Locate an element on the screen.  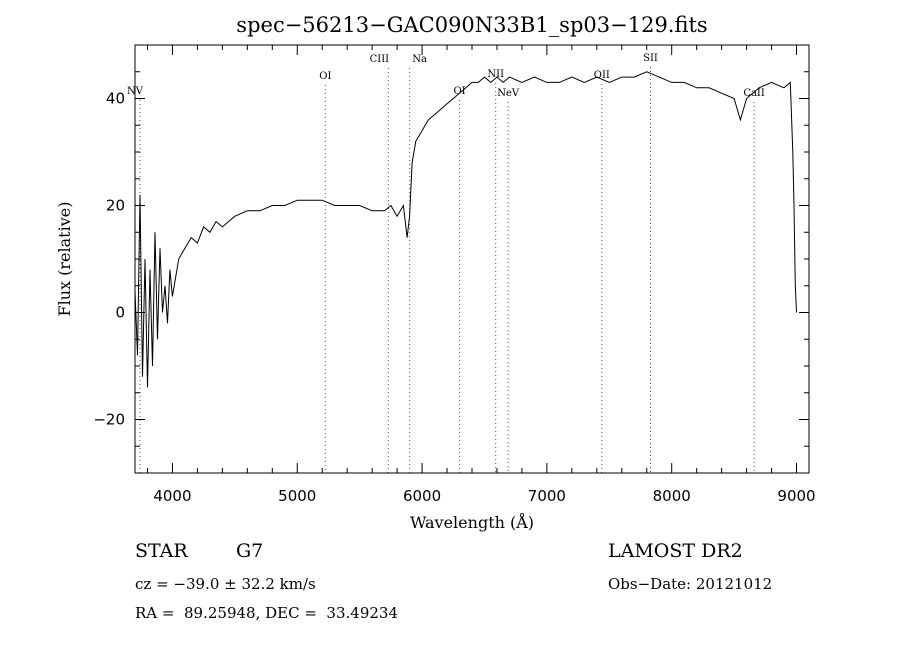
y-tick-label: 20 is located at coordinates (115, 206).